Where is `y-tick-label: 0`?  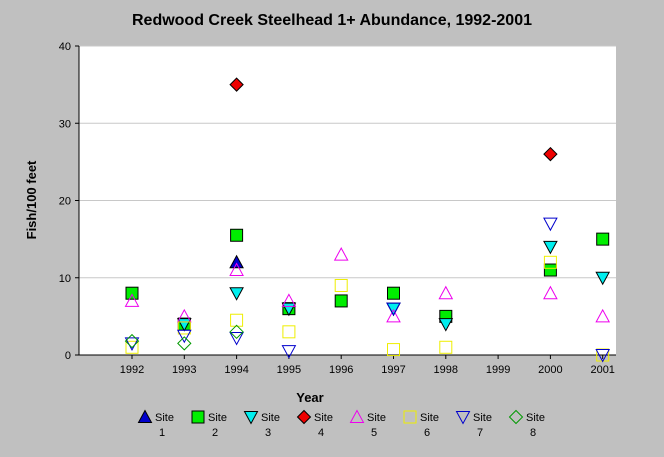
y-tick-label: 0 is located at coordinates (68, 356).